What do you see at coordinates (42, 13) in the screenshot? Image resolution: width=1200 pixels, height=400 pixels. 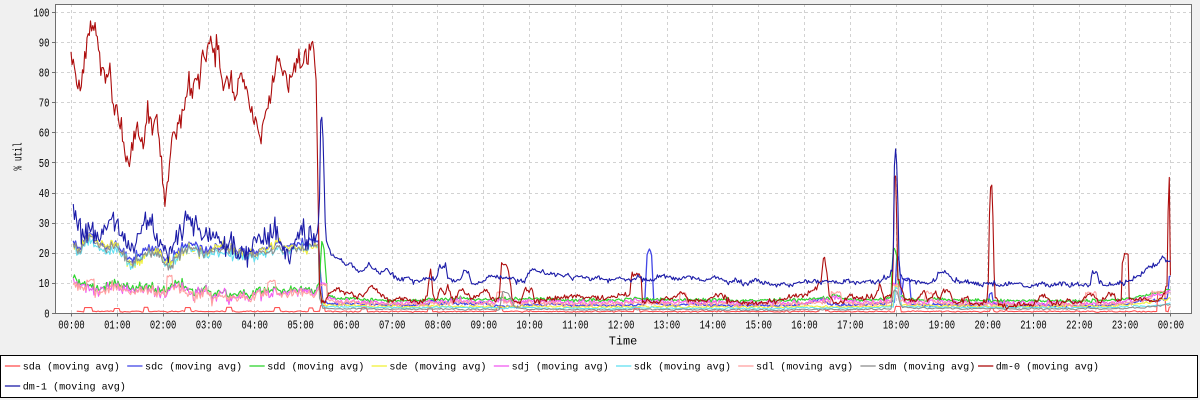 I see `svg-text: 100` at bounding box center [42, 13].